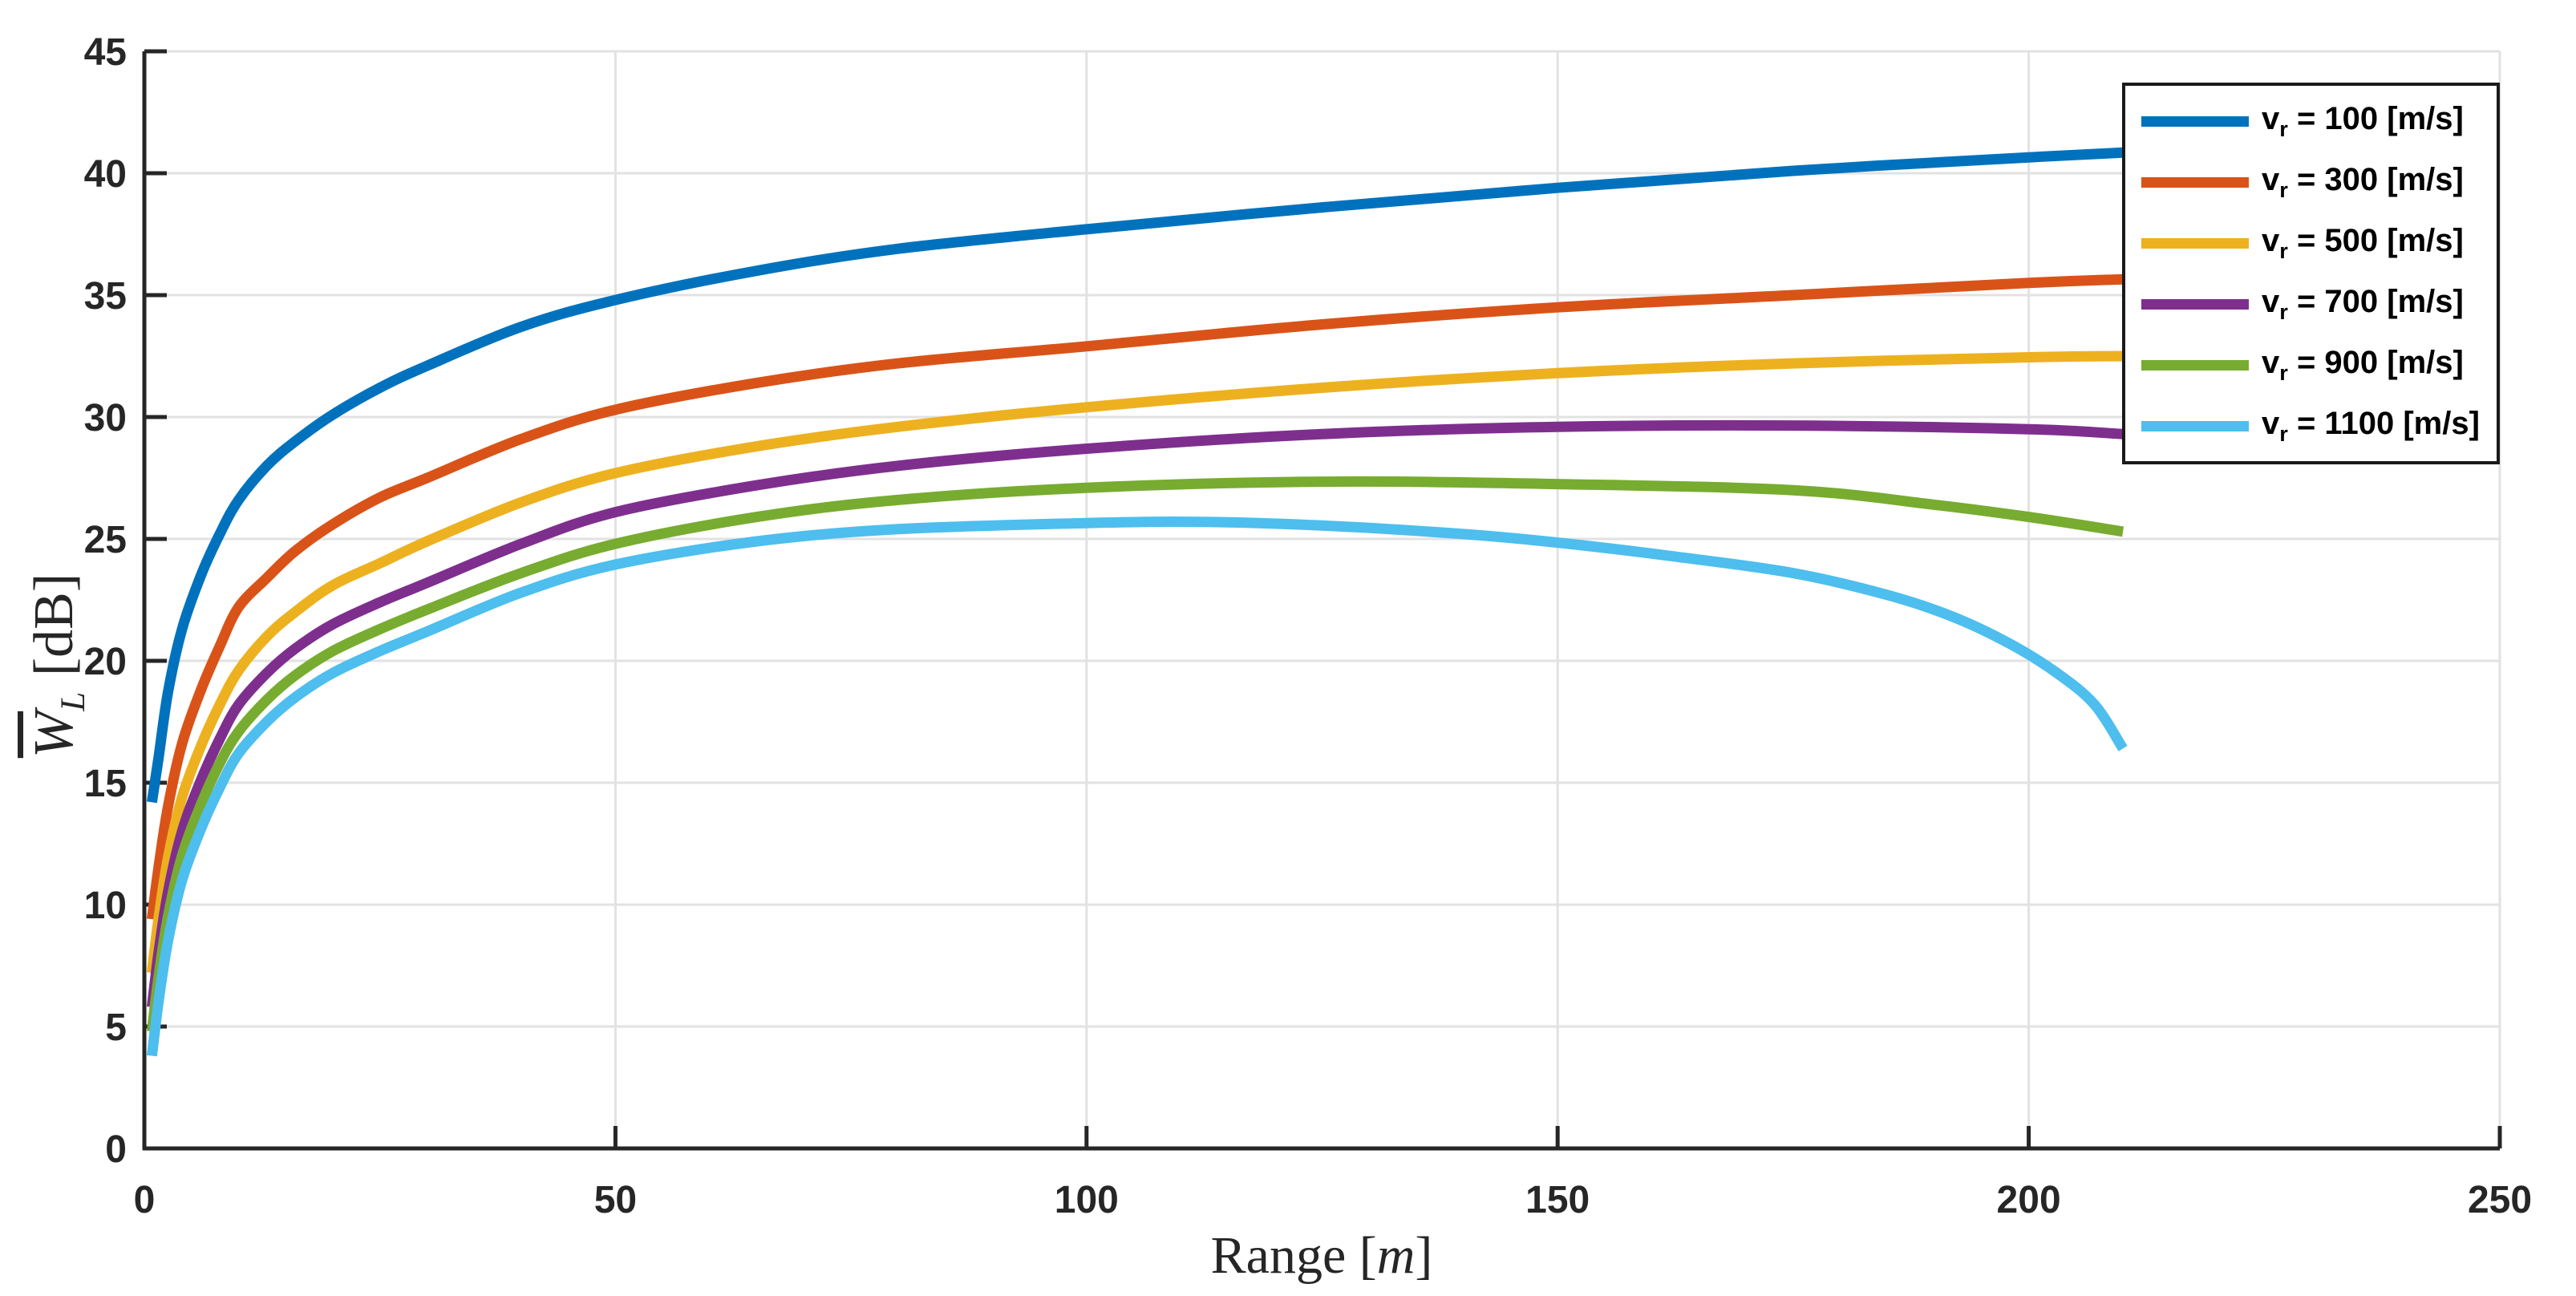  What do you see at coordinates (105, 418) in the screenshot?
I see `y-tick-label: 30` at bounding box center [105, 418].